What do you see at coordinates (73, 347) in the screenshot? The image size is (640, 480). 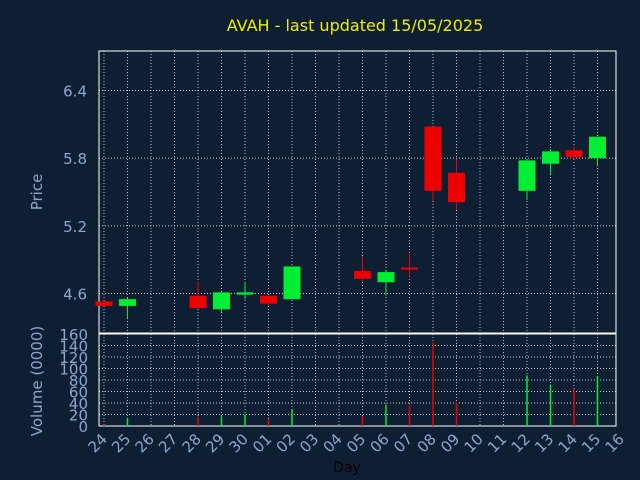 I see `volume-tick-label: 140` at bounding box center [73, 347].